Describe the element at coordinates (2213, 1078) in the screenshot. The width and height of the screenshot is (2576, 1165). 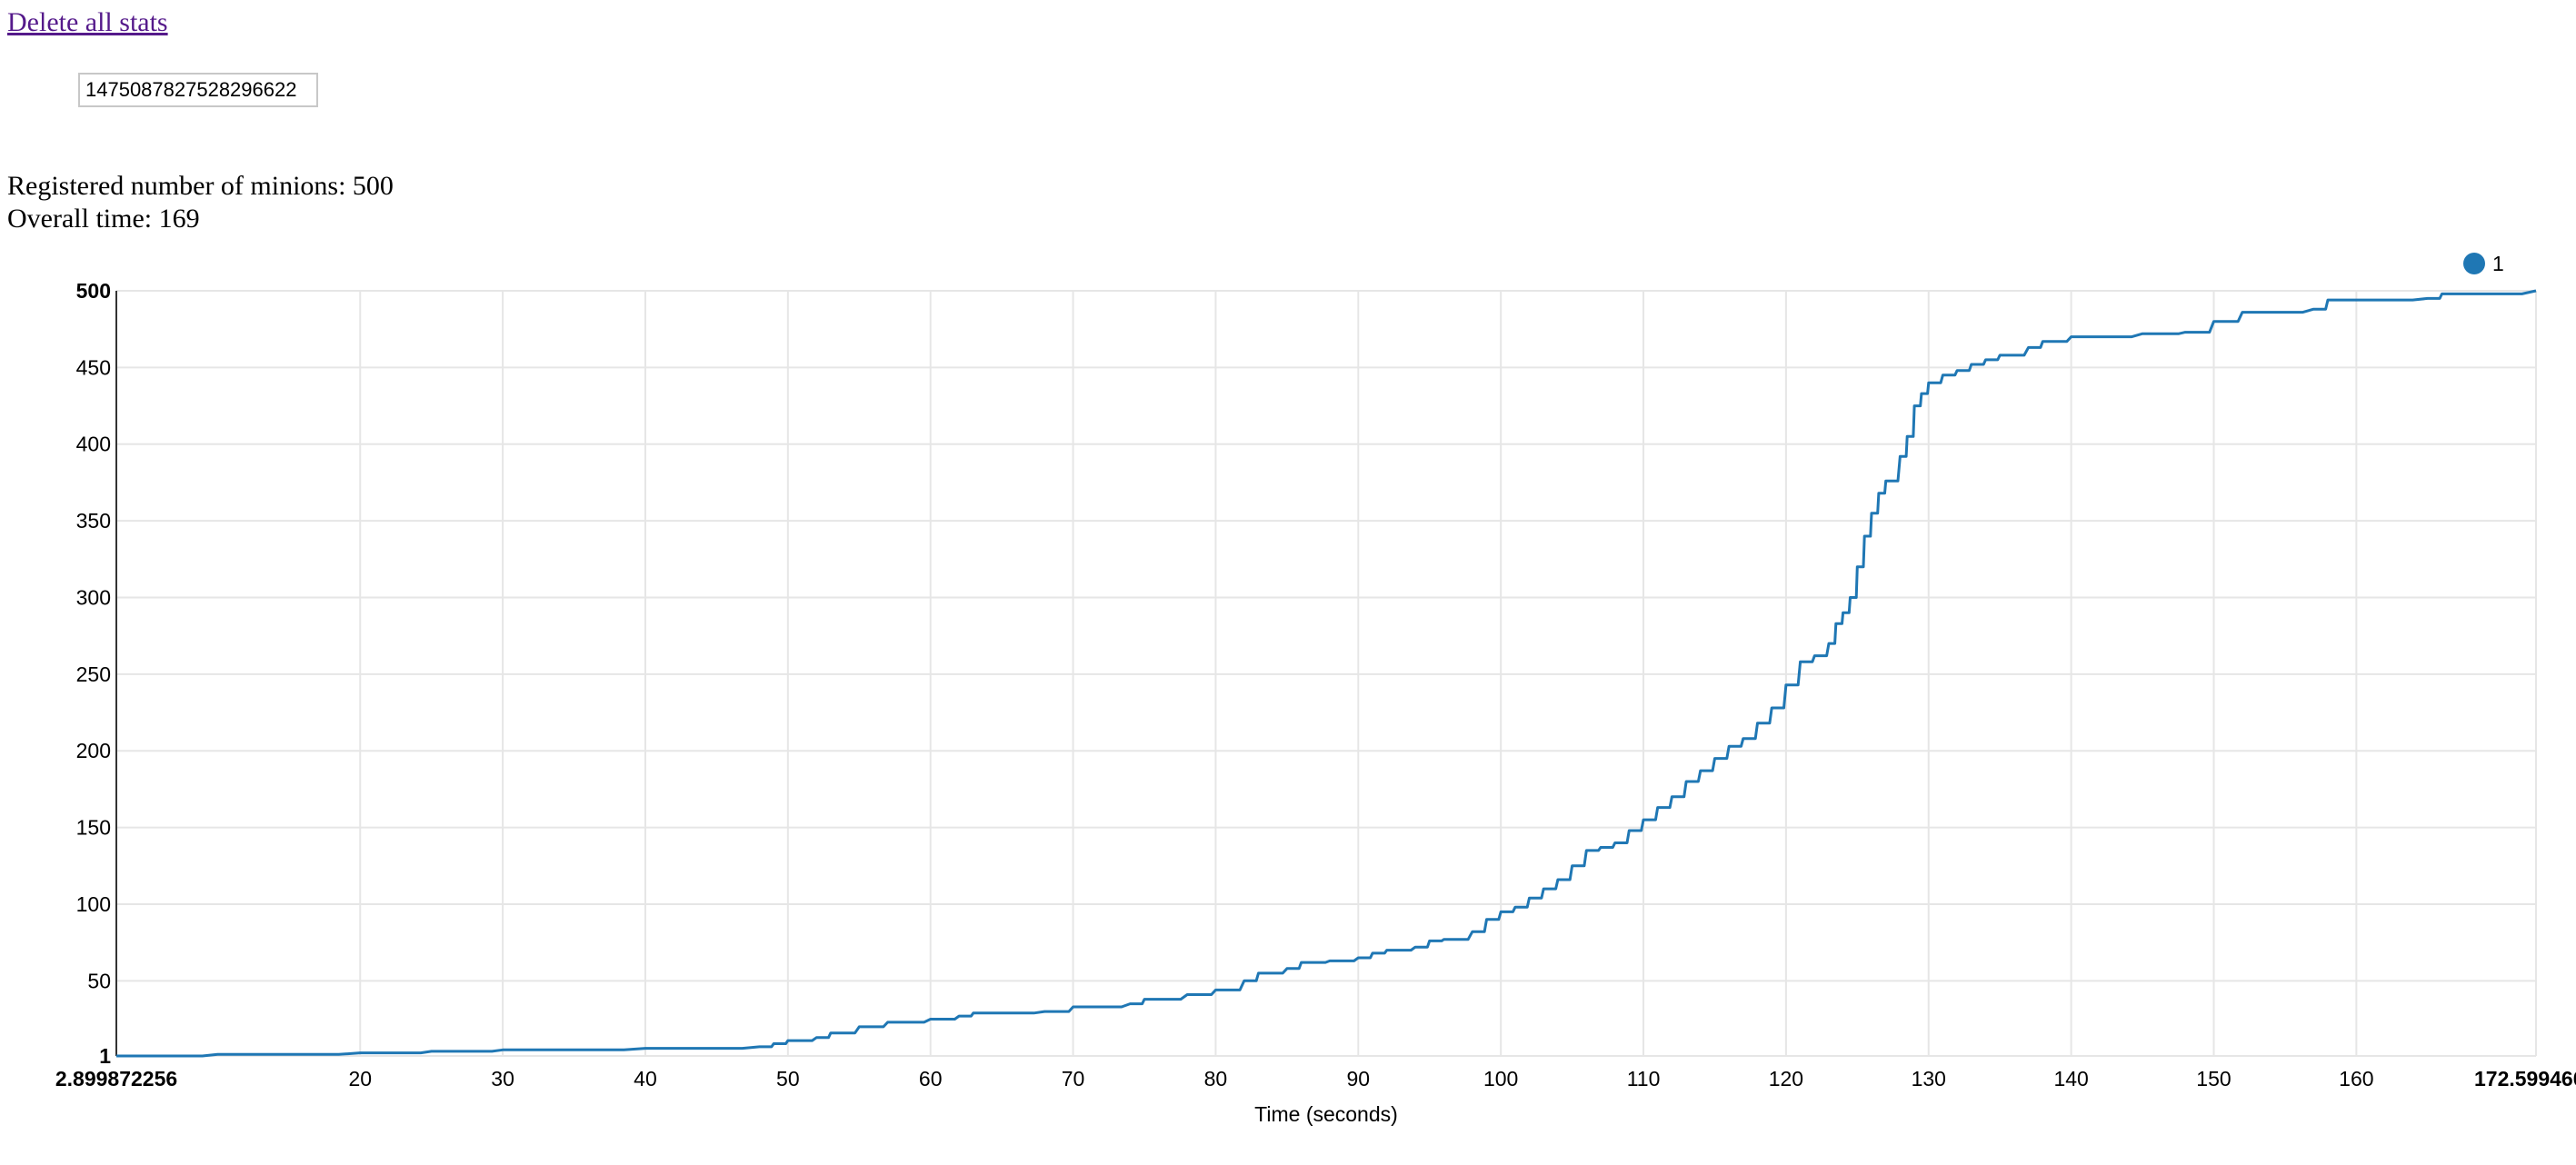
I see `x-tick-label: 150` at that location.